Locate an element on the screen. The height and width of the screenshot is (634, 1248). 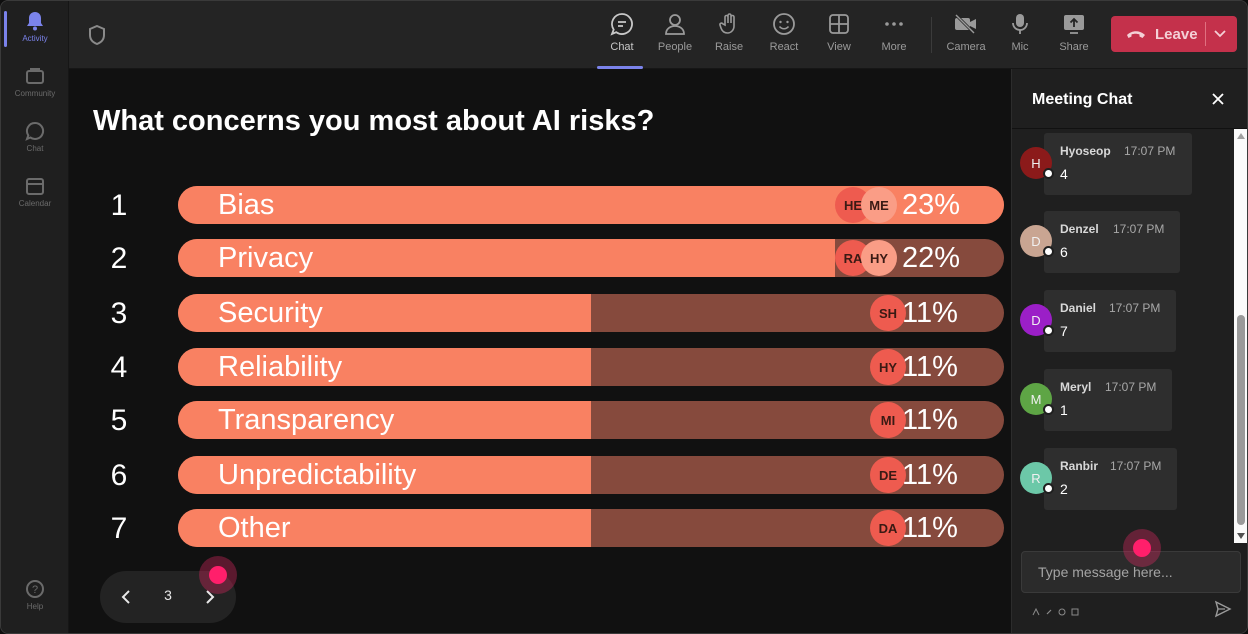
share-screen-icon is located at coordinates (1074, 24).